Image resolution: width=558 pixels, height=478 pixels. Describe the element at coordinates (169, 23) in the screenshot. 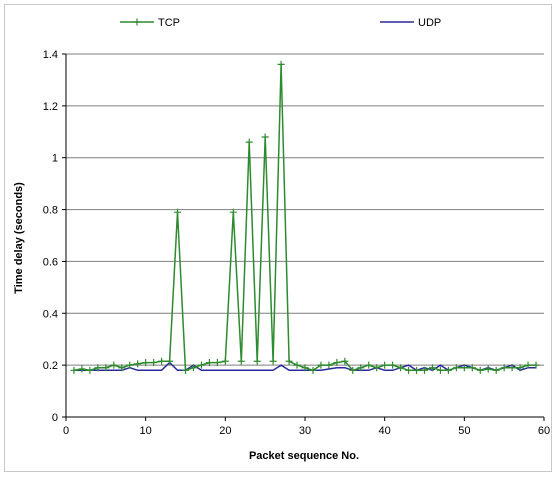

I see `tcp-legend-label: TCP` at that location.